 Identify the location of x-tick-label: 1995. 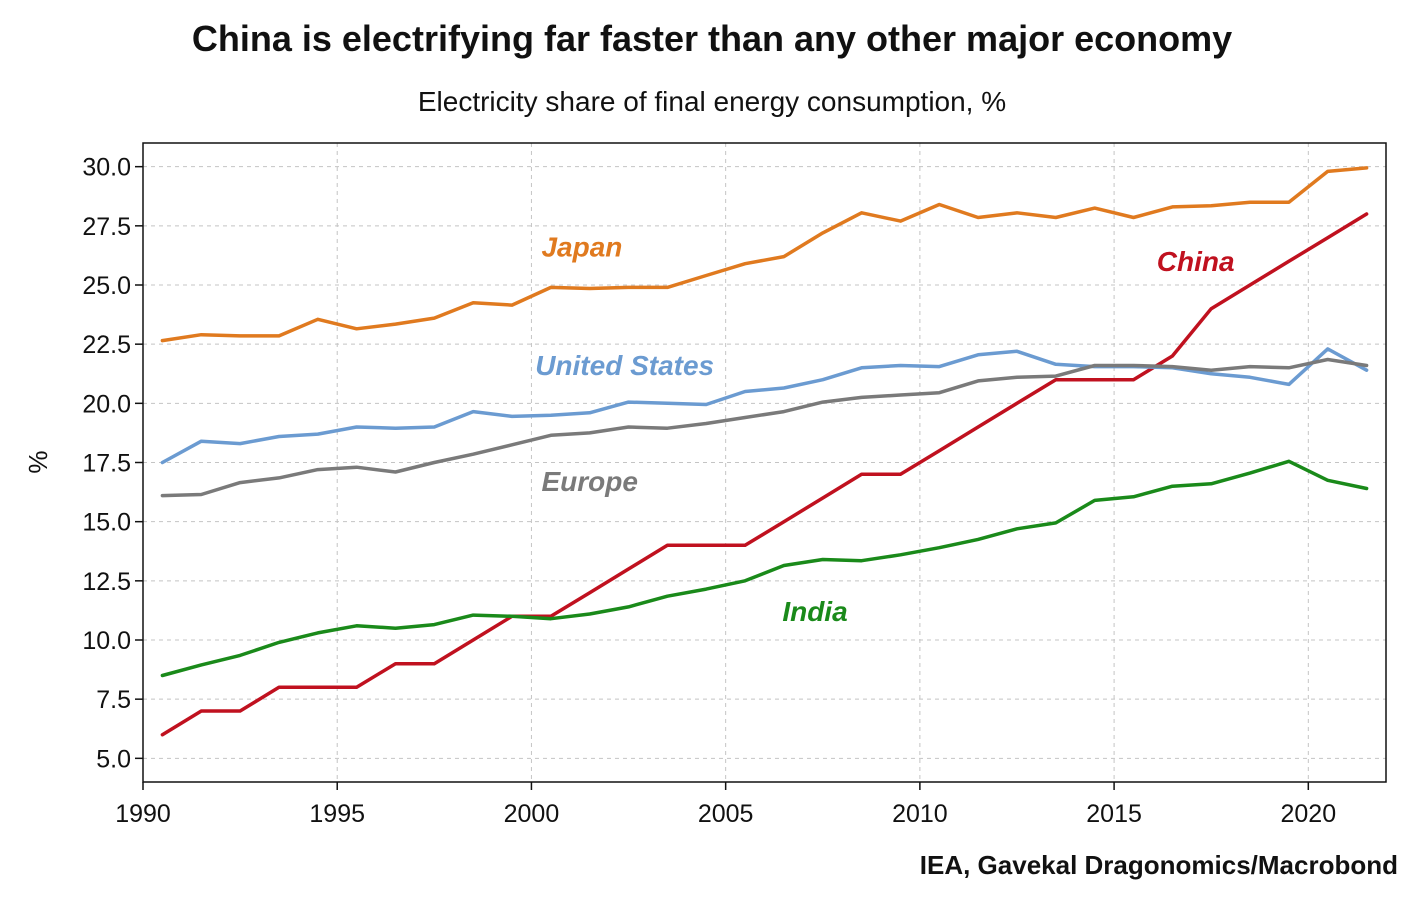
(337, 814).